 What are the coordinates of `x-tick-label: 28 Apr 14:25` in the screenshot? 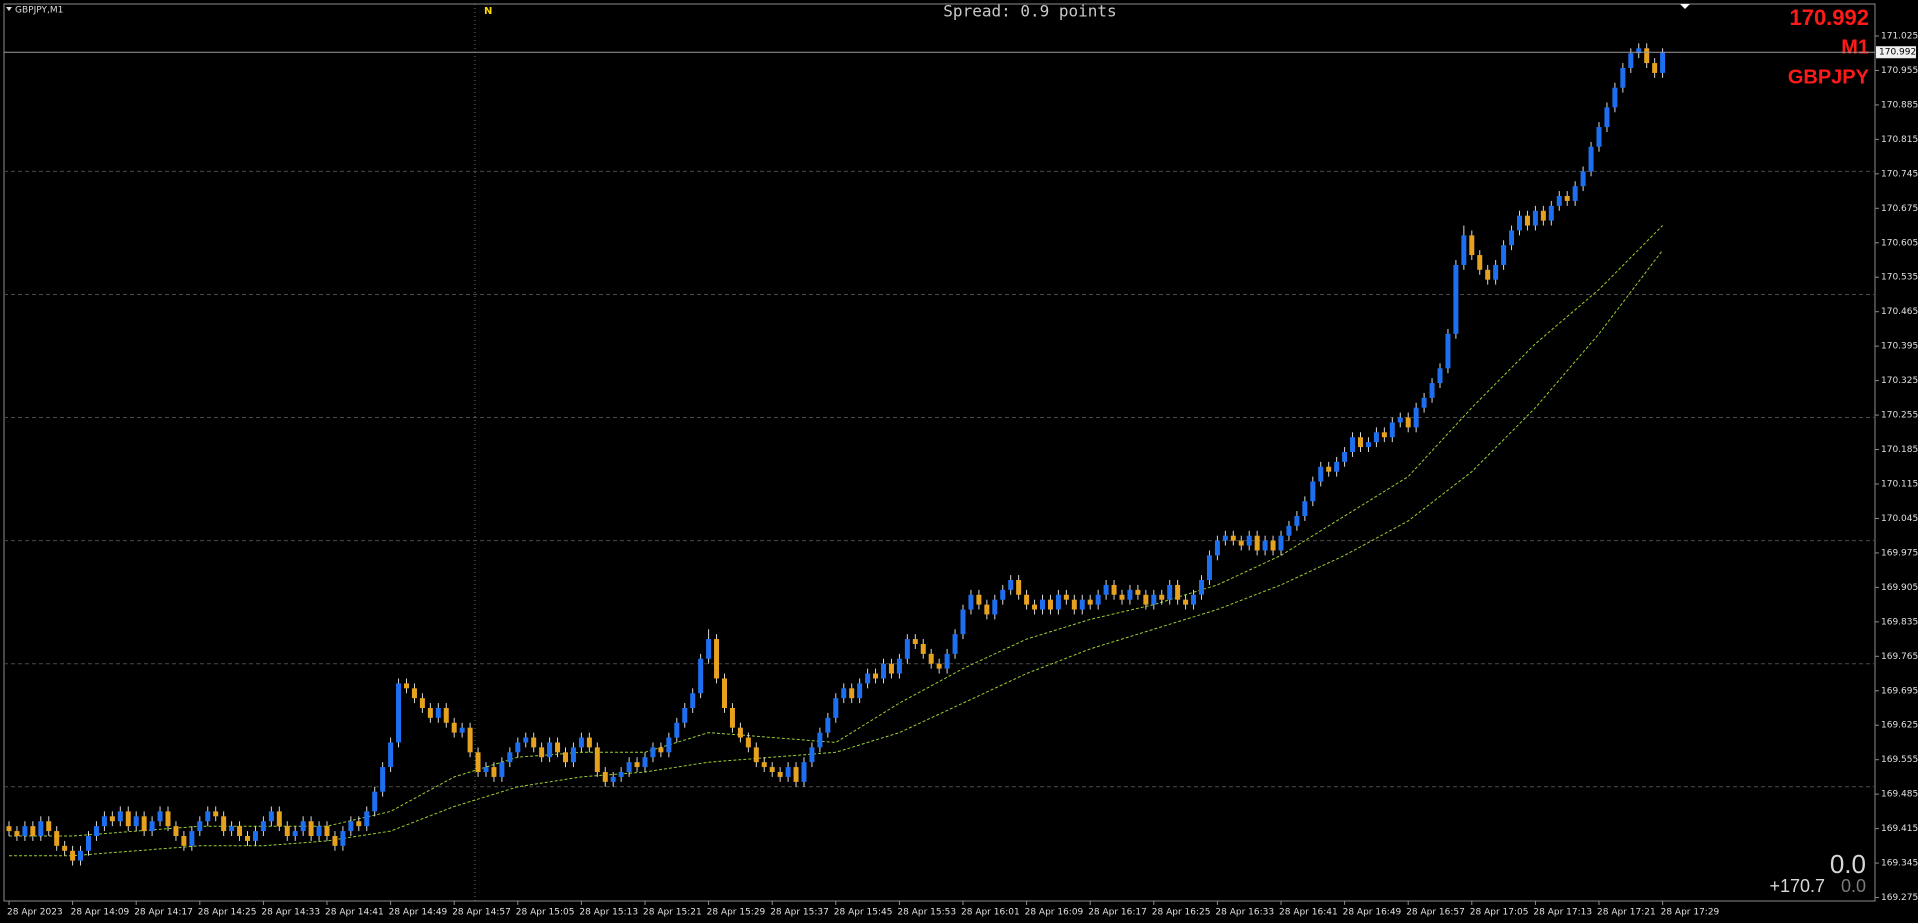 It's located at (227, 913).